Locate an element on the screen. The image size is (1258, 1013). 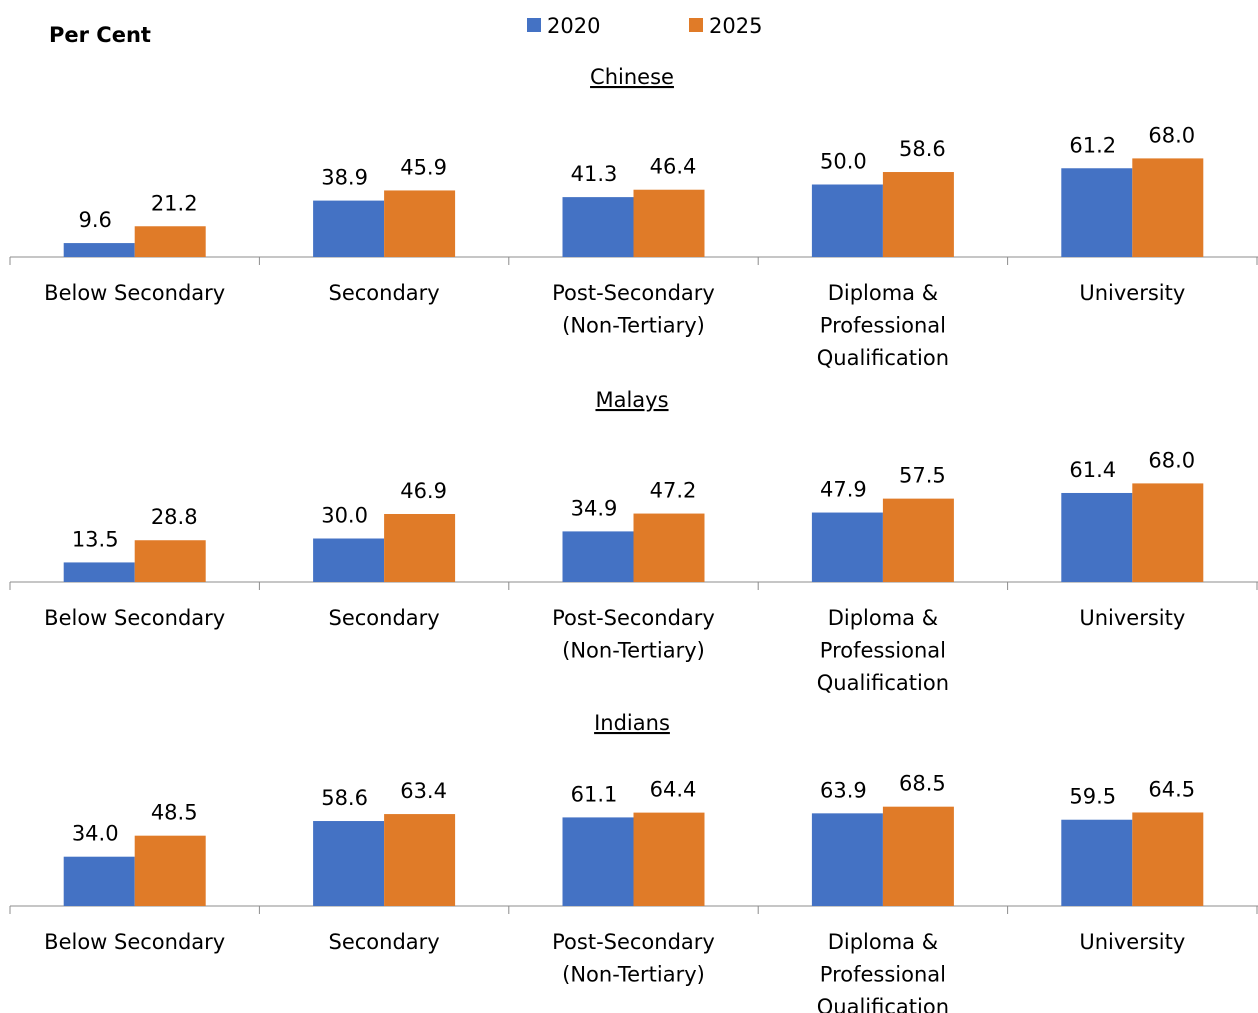
legend-swatch-2020 is located at coordinates (534, 25).